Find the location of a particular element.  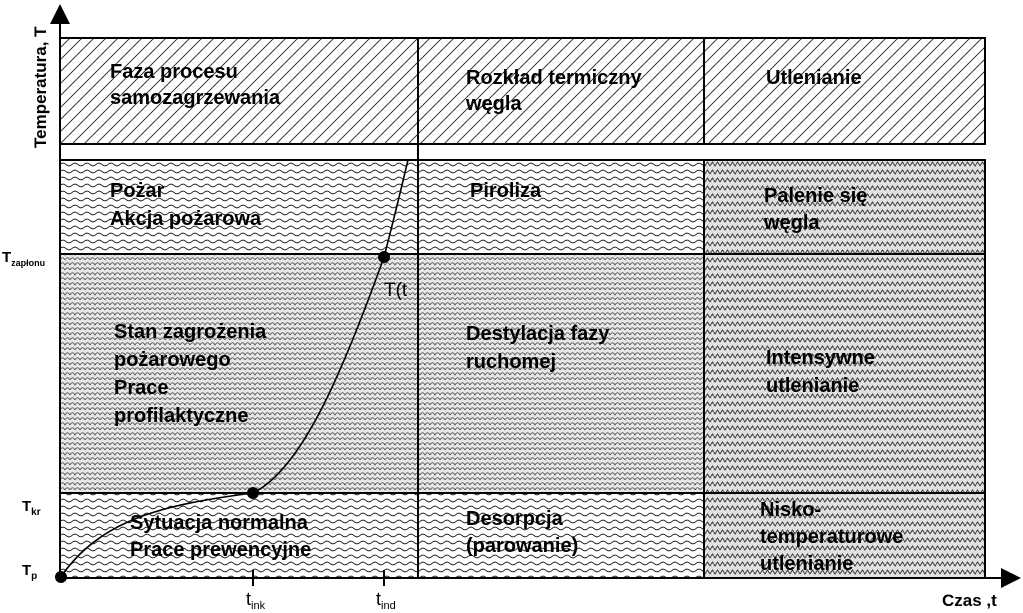

header-oxidation-line1: Utlenianie is located at coordinates (814, 78).